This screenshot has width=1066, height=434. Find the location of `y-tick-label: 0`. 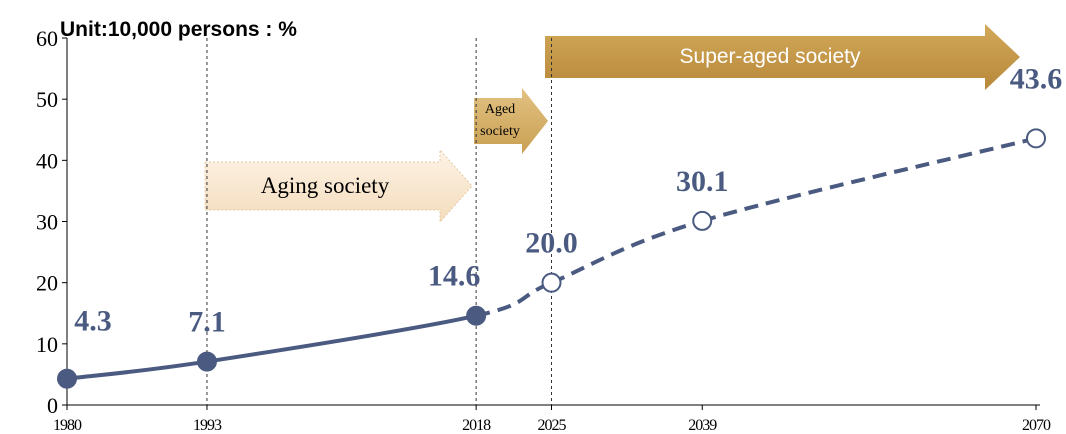

y-tick-label: 0 is located at coordinates (52, 405).